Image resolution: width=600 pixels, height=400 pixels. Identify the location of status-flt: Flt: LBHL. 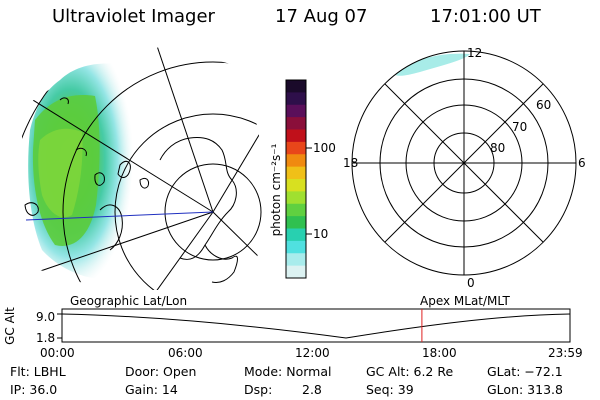
(38, 371).